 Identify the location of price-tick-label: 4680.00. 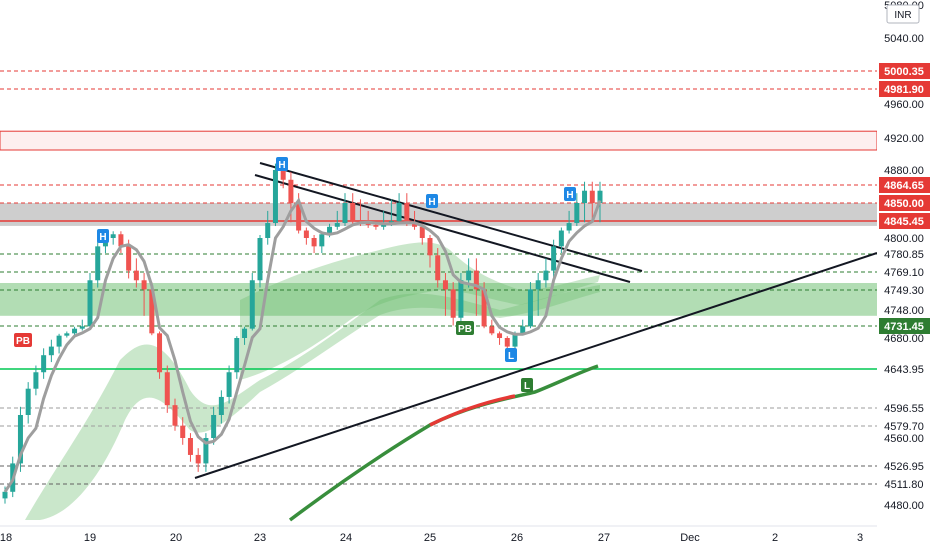
(904, 339).